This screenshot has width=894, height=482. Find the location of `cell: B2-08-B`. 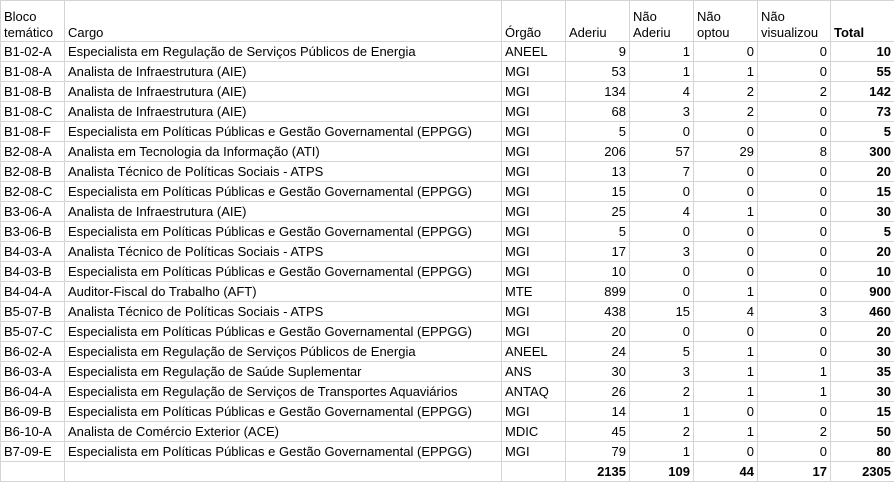

cell: B2-08-B is located at coordinates (33, 172).